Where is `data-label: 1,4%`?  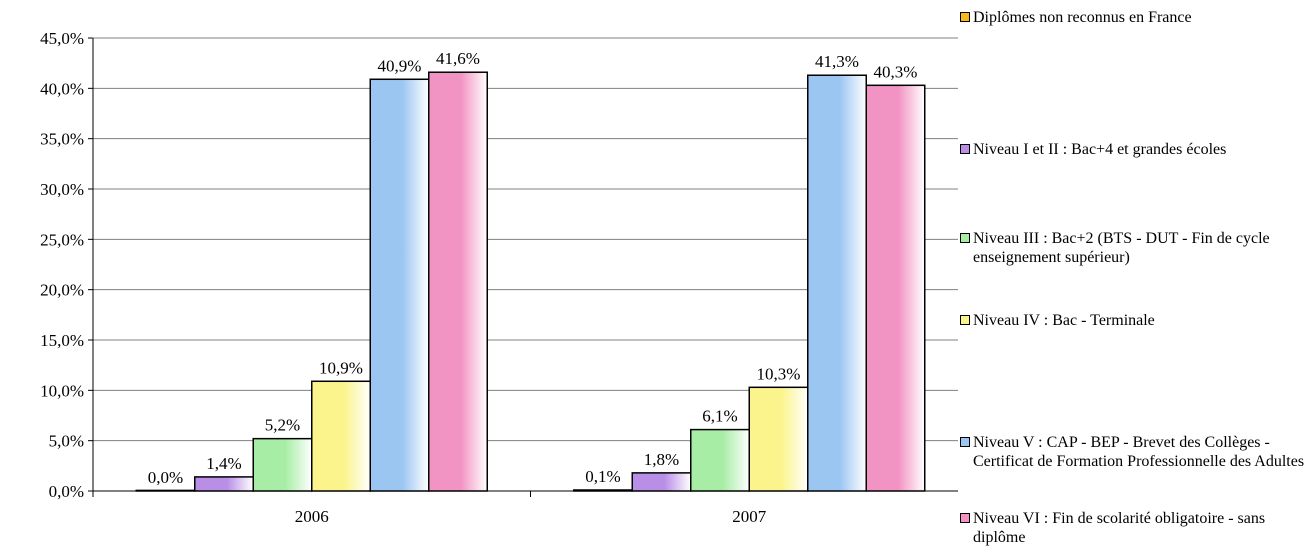 data-label: 1,4% is located at coordinates (223, 463).